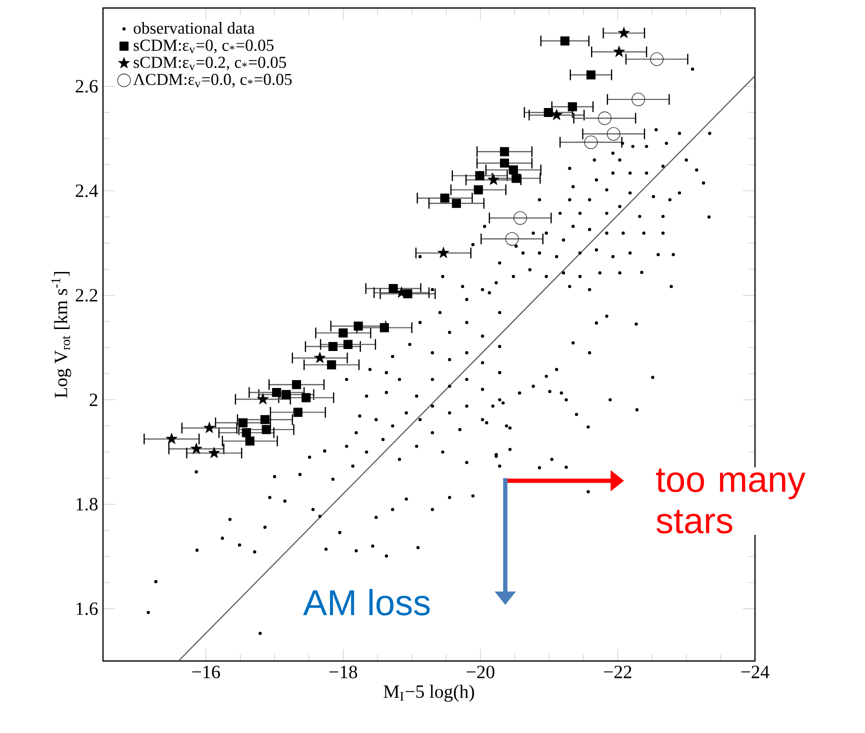 Image resolution: width=865 pixels, height=733 pixels. Describe the element at coordinates (344, 672) in the screenshot. I see `x-tick-label: −18` at that location.